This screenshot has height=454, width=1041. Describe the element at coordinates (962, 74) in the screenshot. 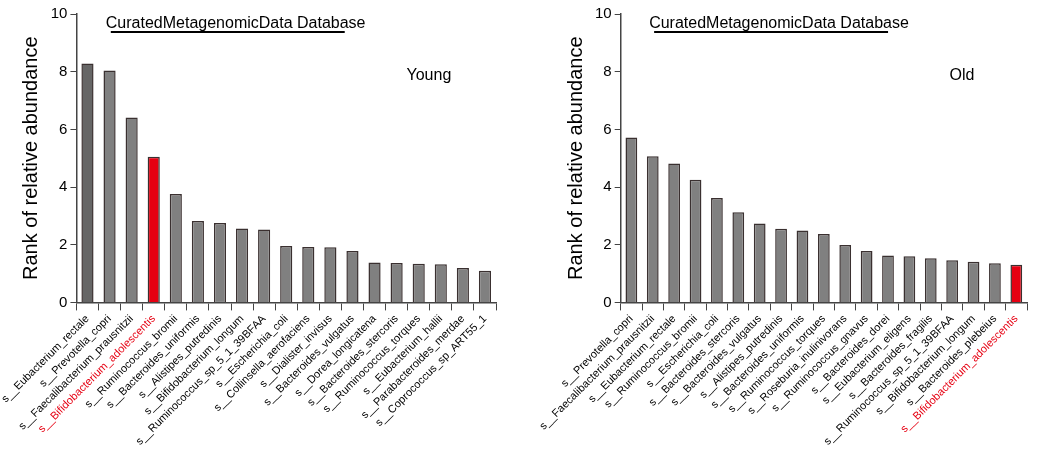

I see `annotation: Old` at that location.